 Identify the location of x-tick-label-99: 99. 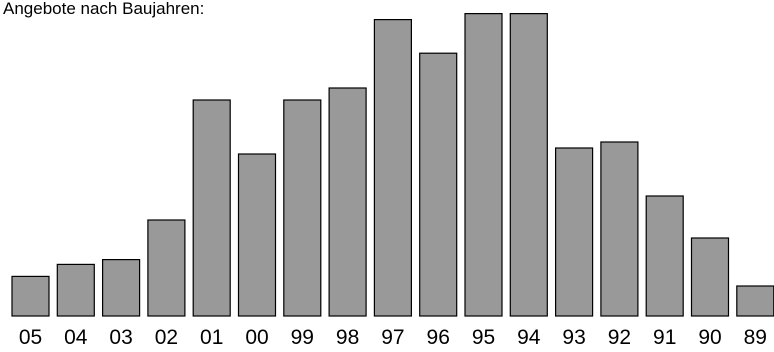
(302, 337).